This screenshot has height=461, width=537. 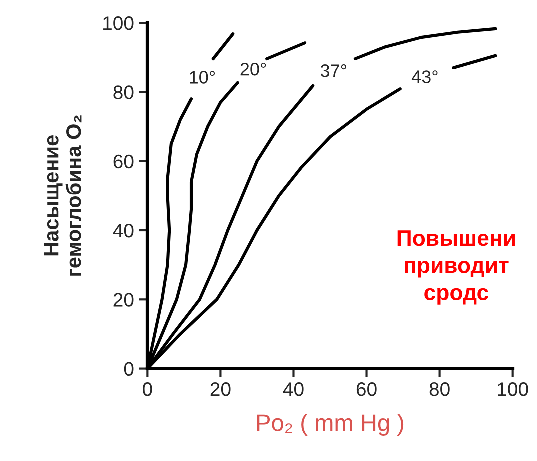 I want to click on annotation: Повышени приводит сродс, so click(x=456, y=267).